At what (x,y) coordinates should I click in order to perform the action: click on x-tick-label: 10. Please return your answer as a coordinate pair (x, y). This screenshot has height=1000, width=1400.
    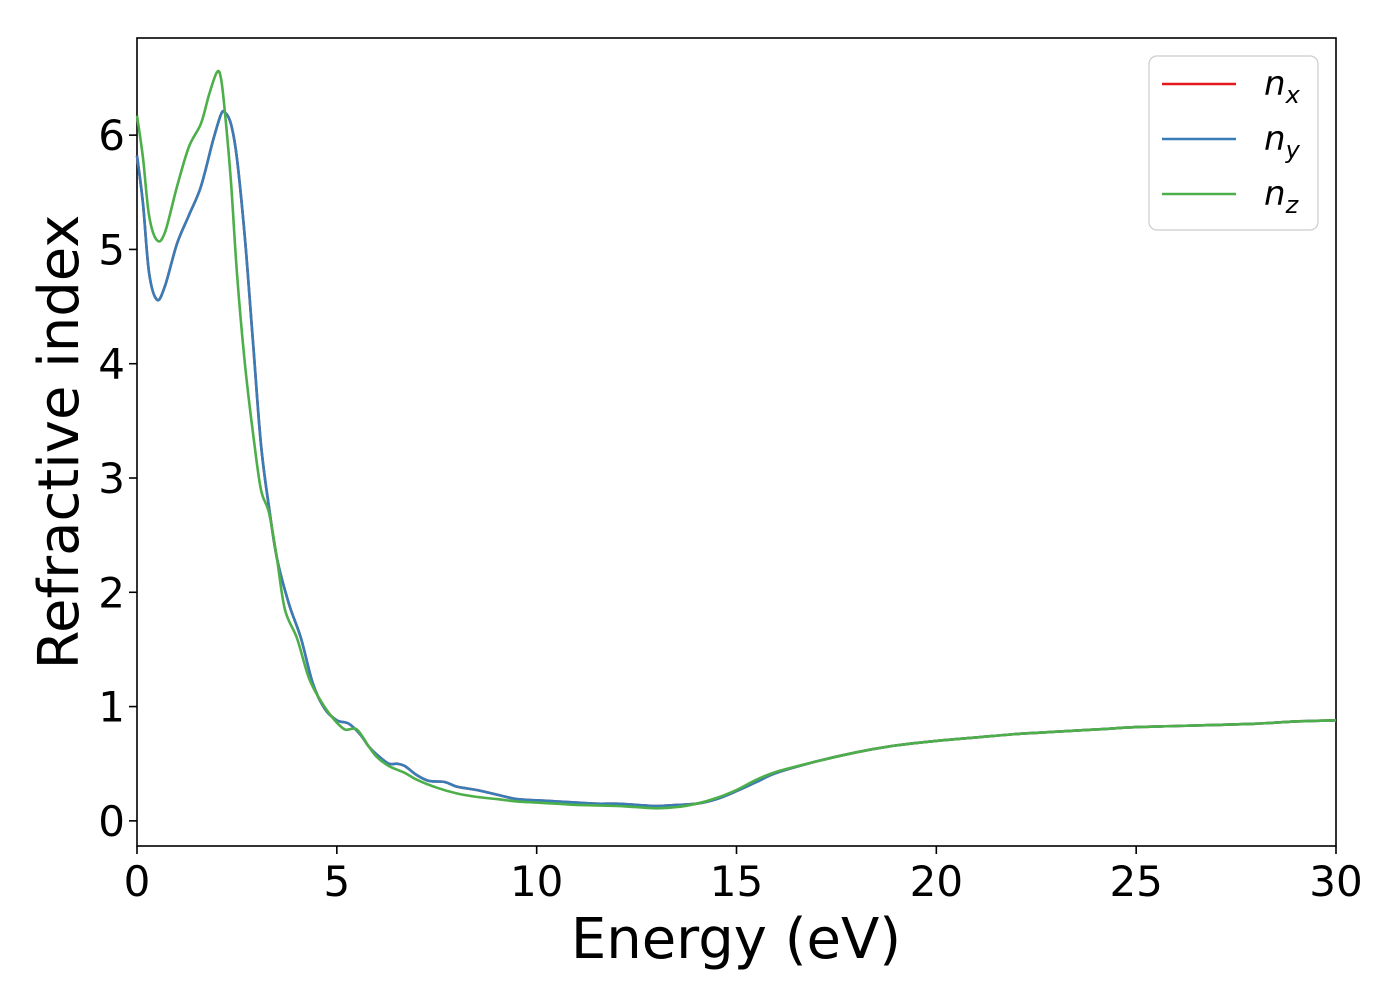
    Looking at the image, I should click on (536, 881).